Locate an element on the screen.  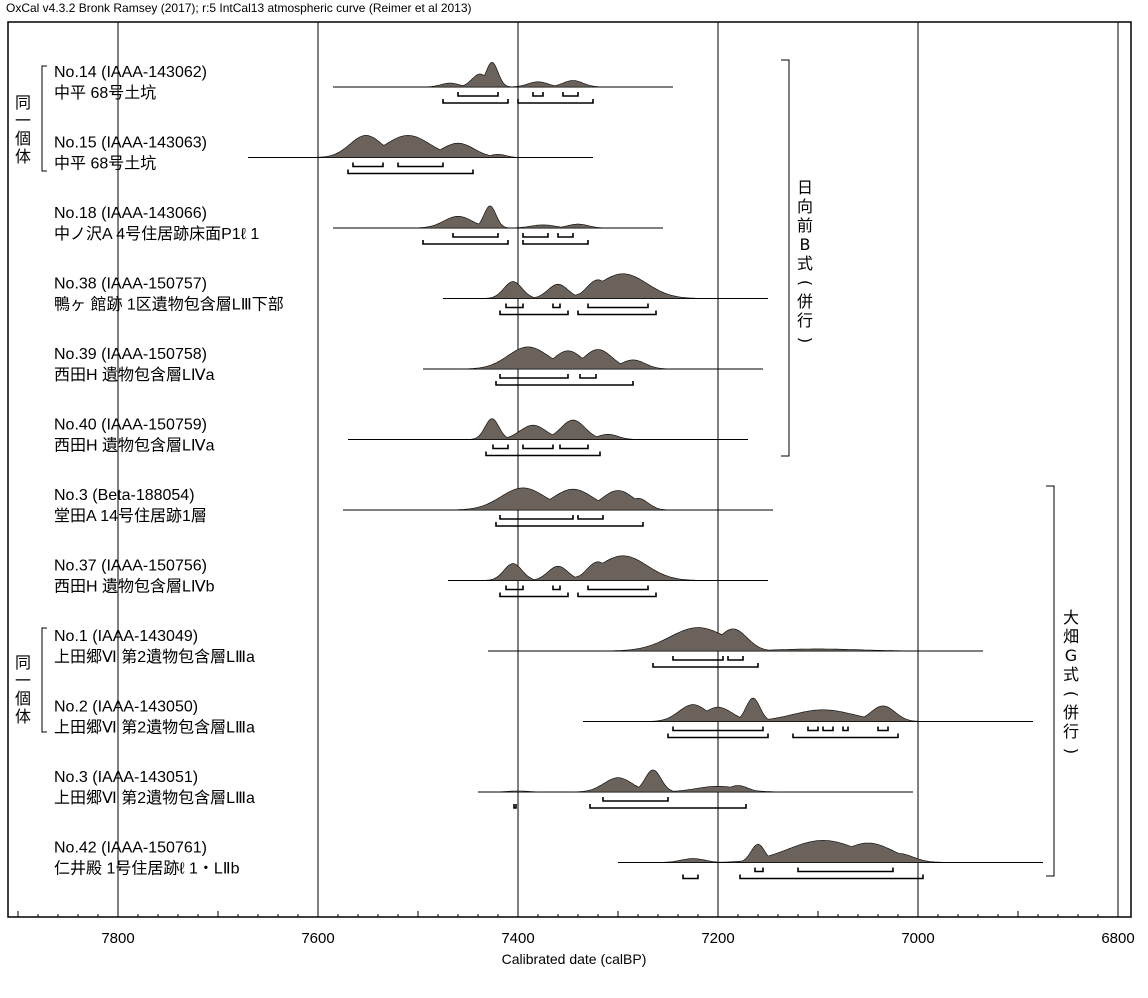
sample-id-label: No.3 (IAAA-143051) is located at coordinates (126, 777).